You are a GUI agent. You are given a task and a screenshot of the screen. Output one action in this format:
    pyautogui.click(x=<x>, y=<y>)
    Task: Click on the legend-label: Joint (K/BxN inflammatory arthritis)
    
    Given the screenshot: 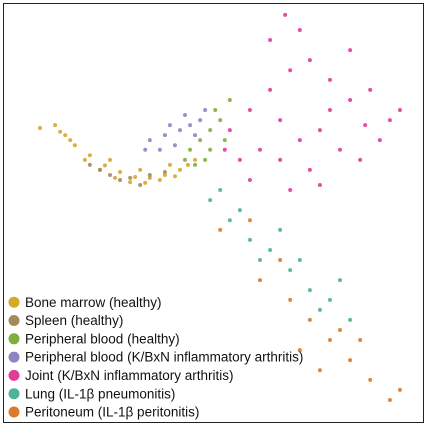 What is the action you would take?
    pyautogui.click(x=129, y=375)
    